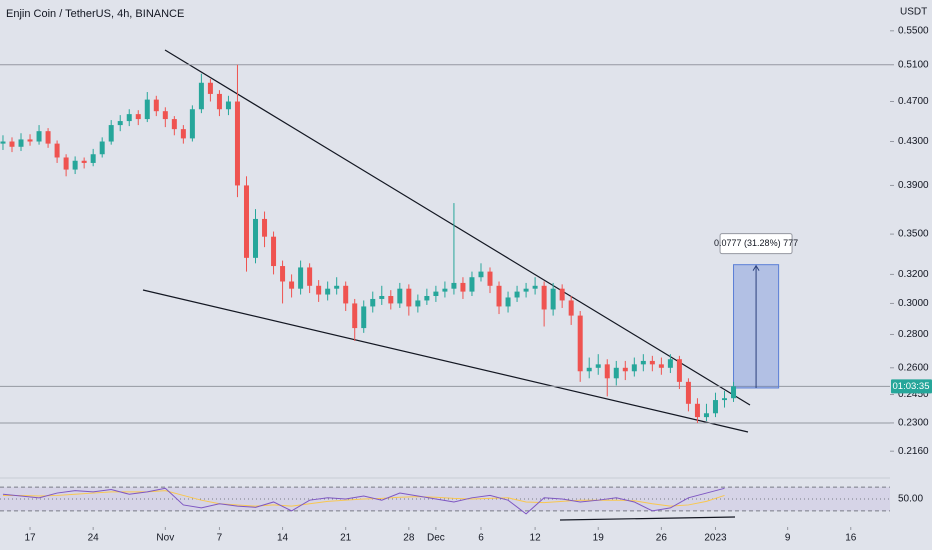 The width and height of the screenshot is (932, 550). Describe the element at coordinates (910, 499) in the screenshot. I see `rsi-tick-label: 50.00` at that location.